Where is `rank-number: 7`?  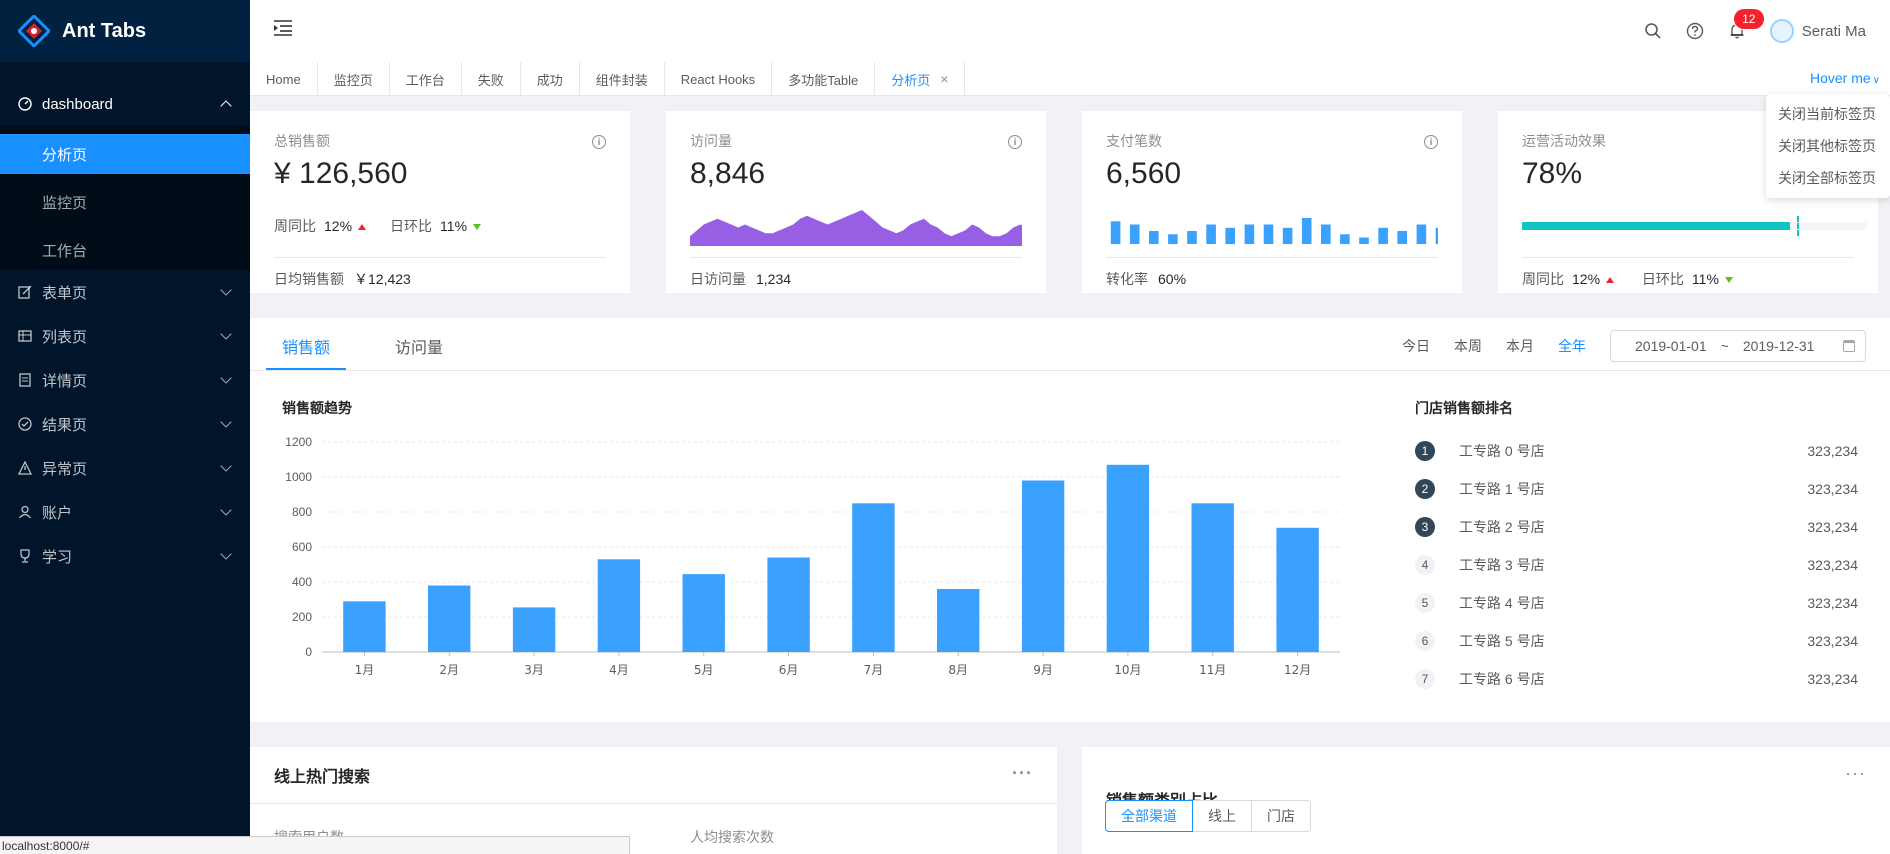 rank-number: 7 is located at coordinates (1425, 679).